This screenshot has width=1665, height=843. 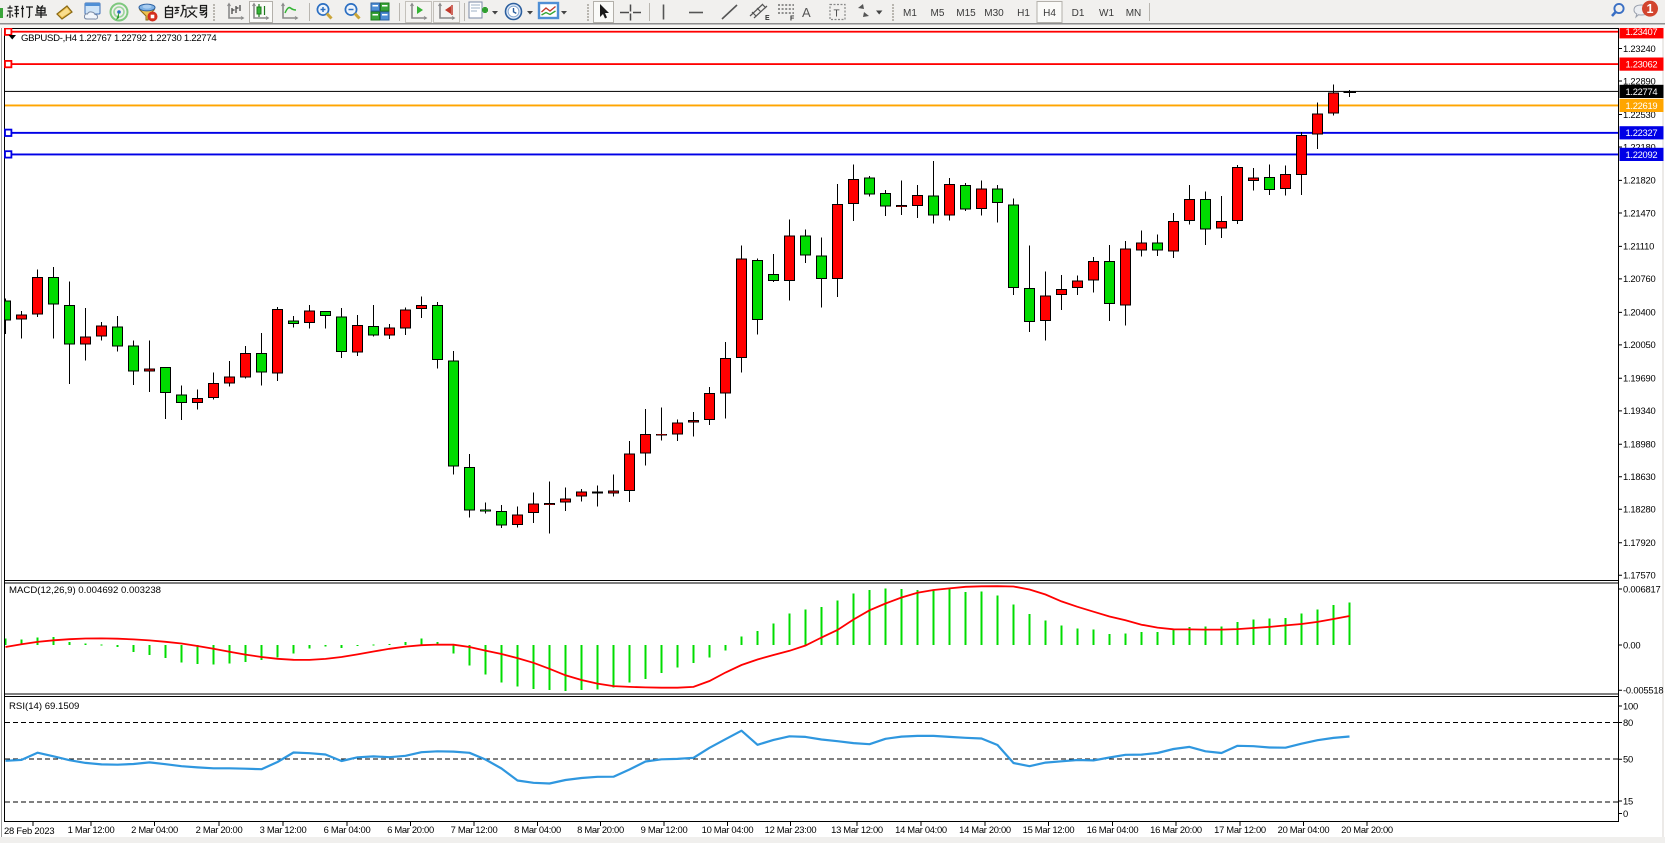 I want to click on svg-text: 0.006817, so click(x=1642, y=588).